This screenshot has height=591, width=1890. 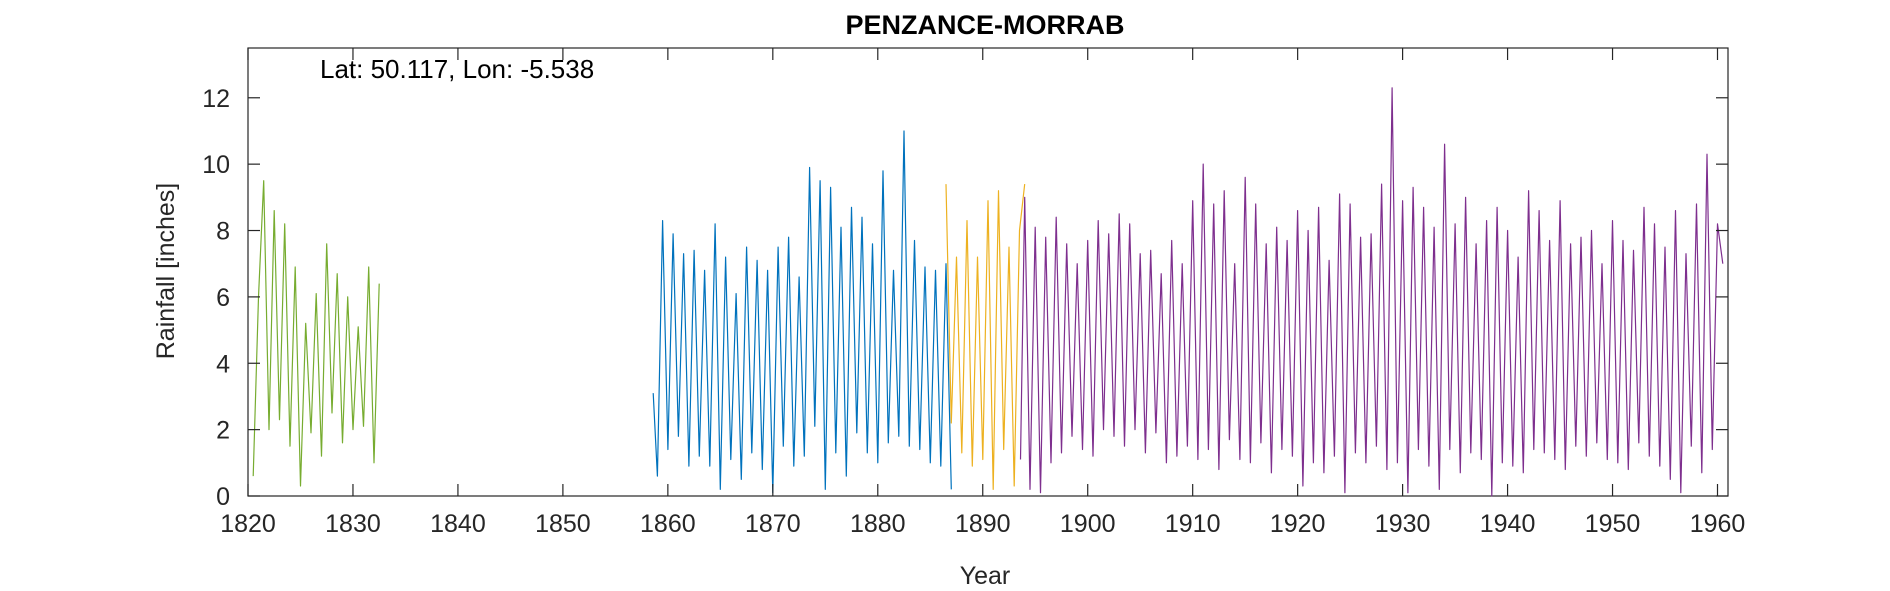 What do you see at coordinates (353, 524) in the screenshot?
I see `x-tick-label: 1830` at bounding box center [353, 524].